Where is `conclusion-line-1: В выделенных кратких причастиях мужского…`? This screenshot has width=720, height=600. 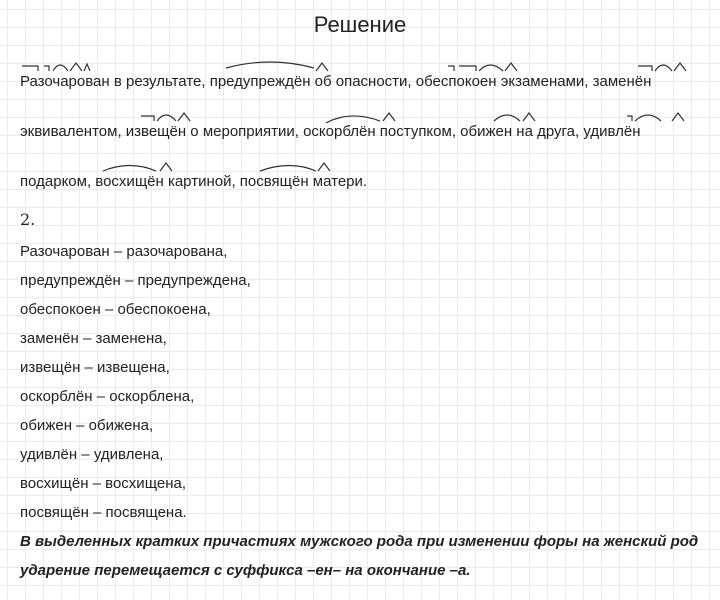 conclusion-line-1: В выделенных кратких причастиях мужского… is located at coordinates (359, 541).